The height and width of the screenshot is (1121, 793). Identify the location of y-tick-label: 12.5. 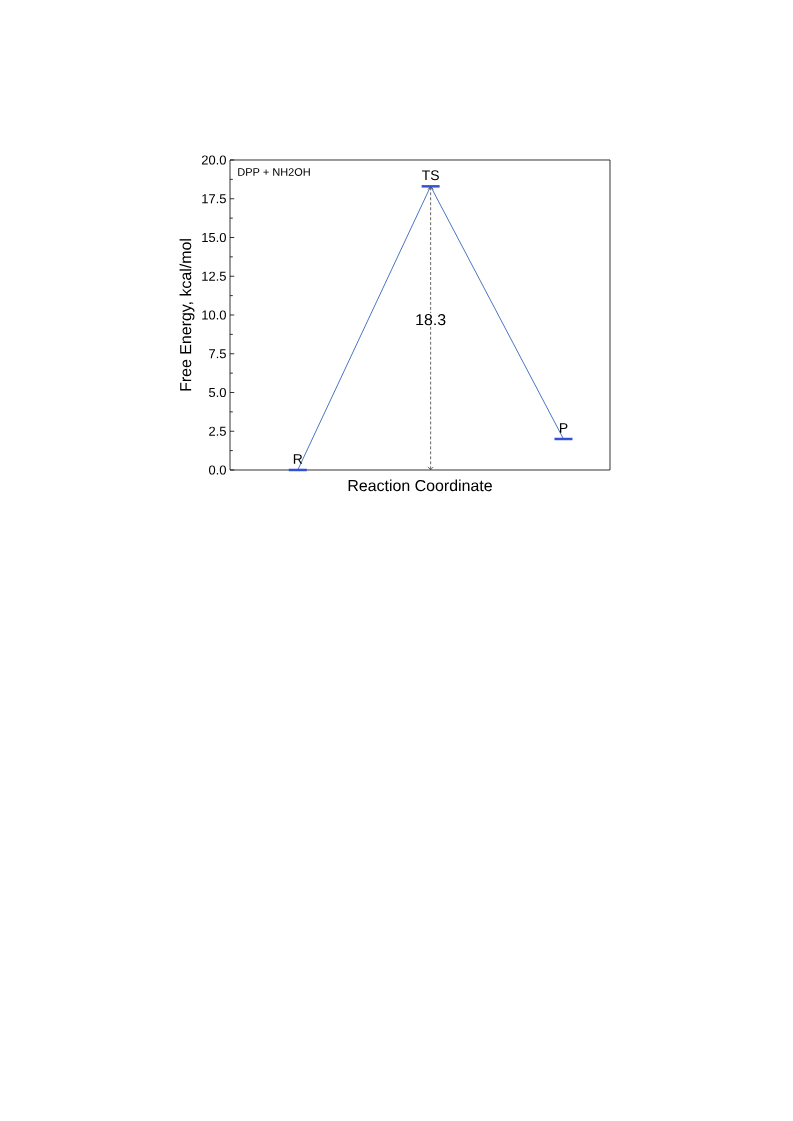
(214, 276).